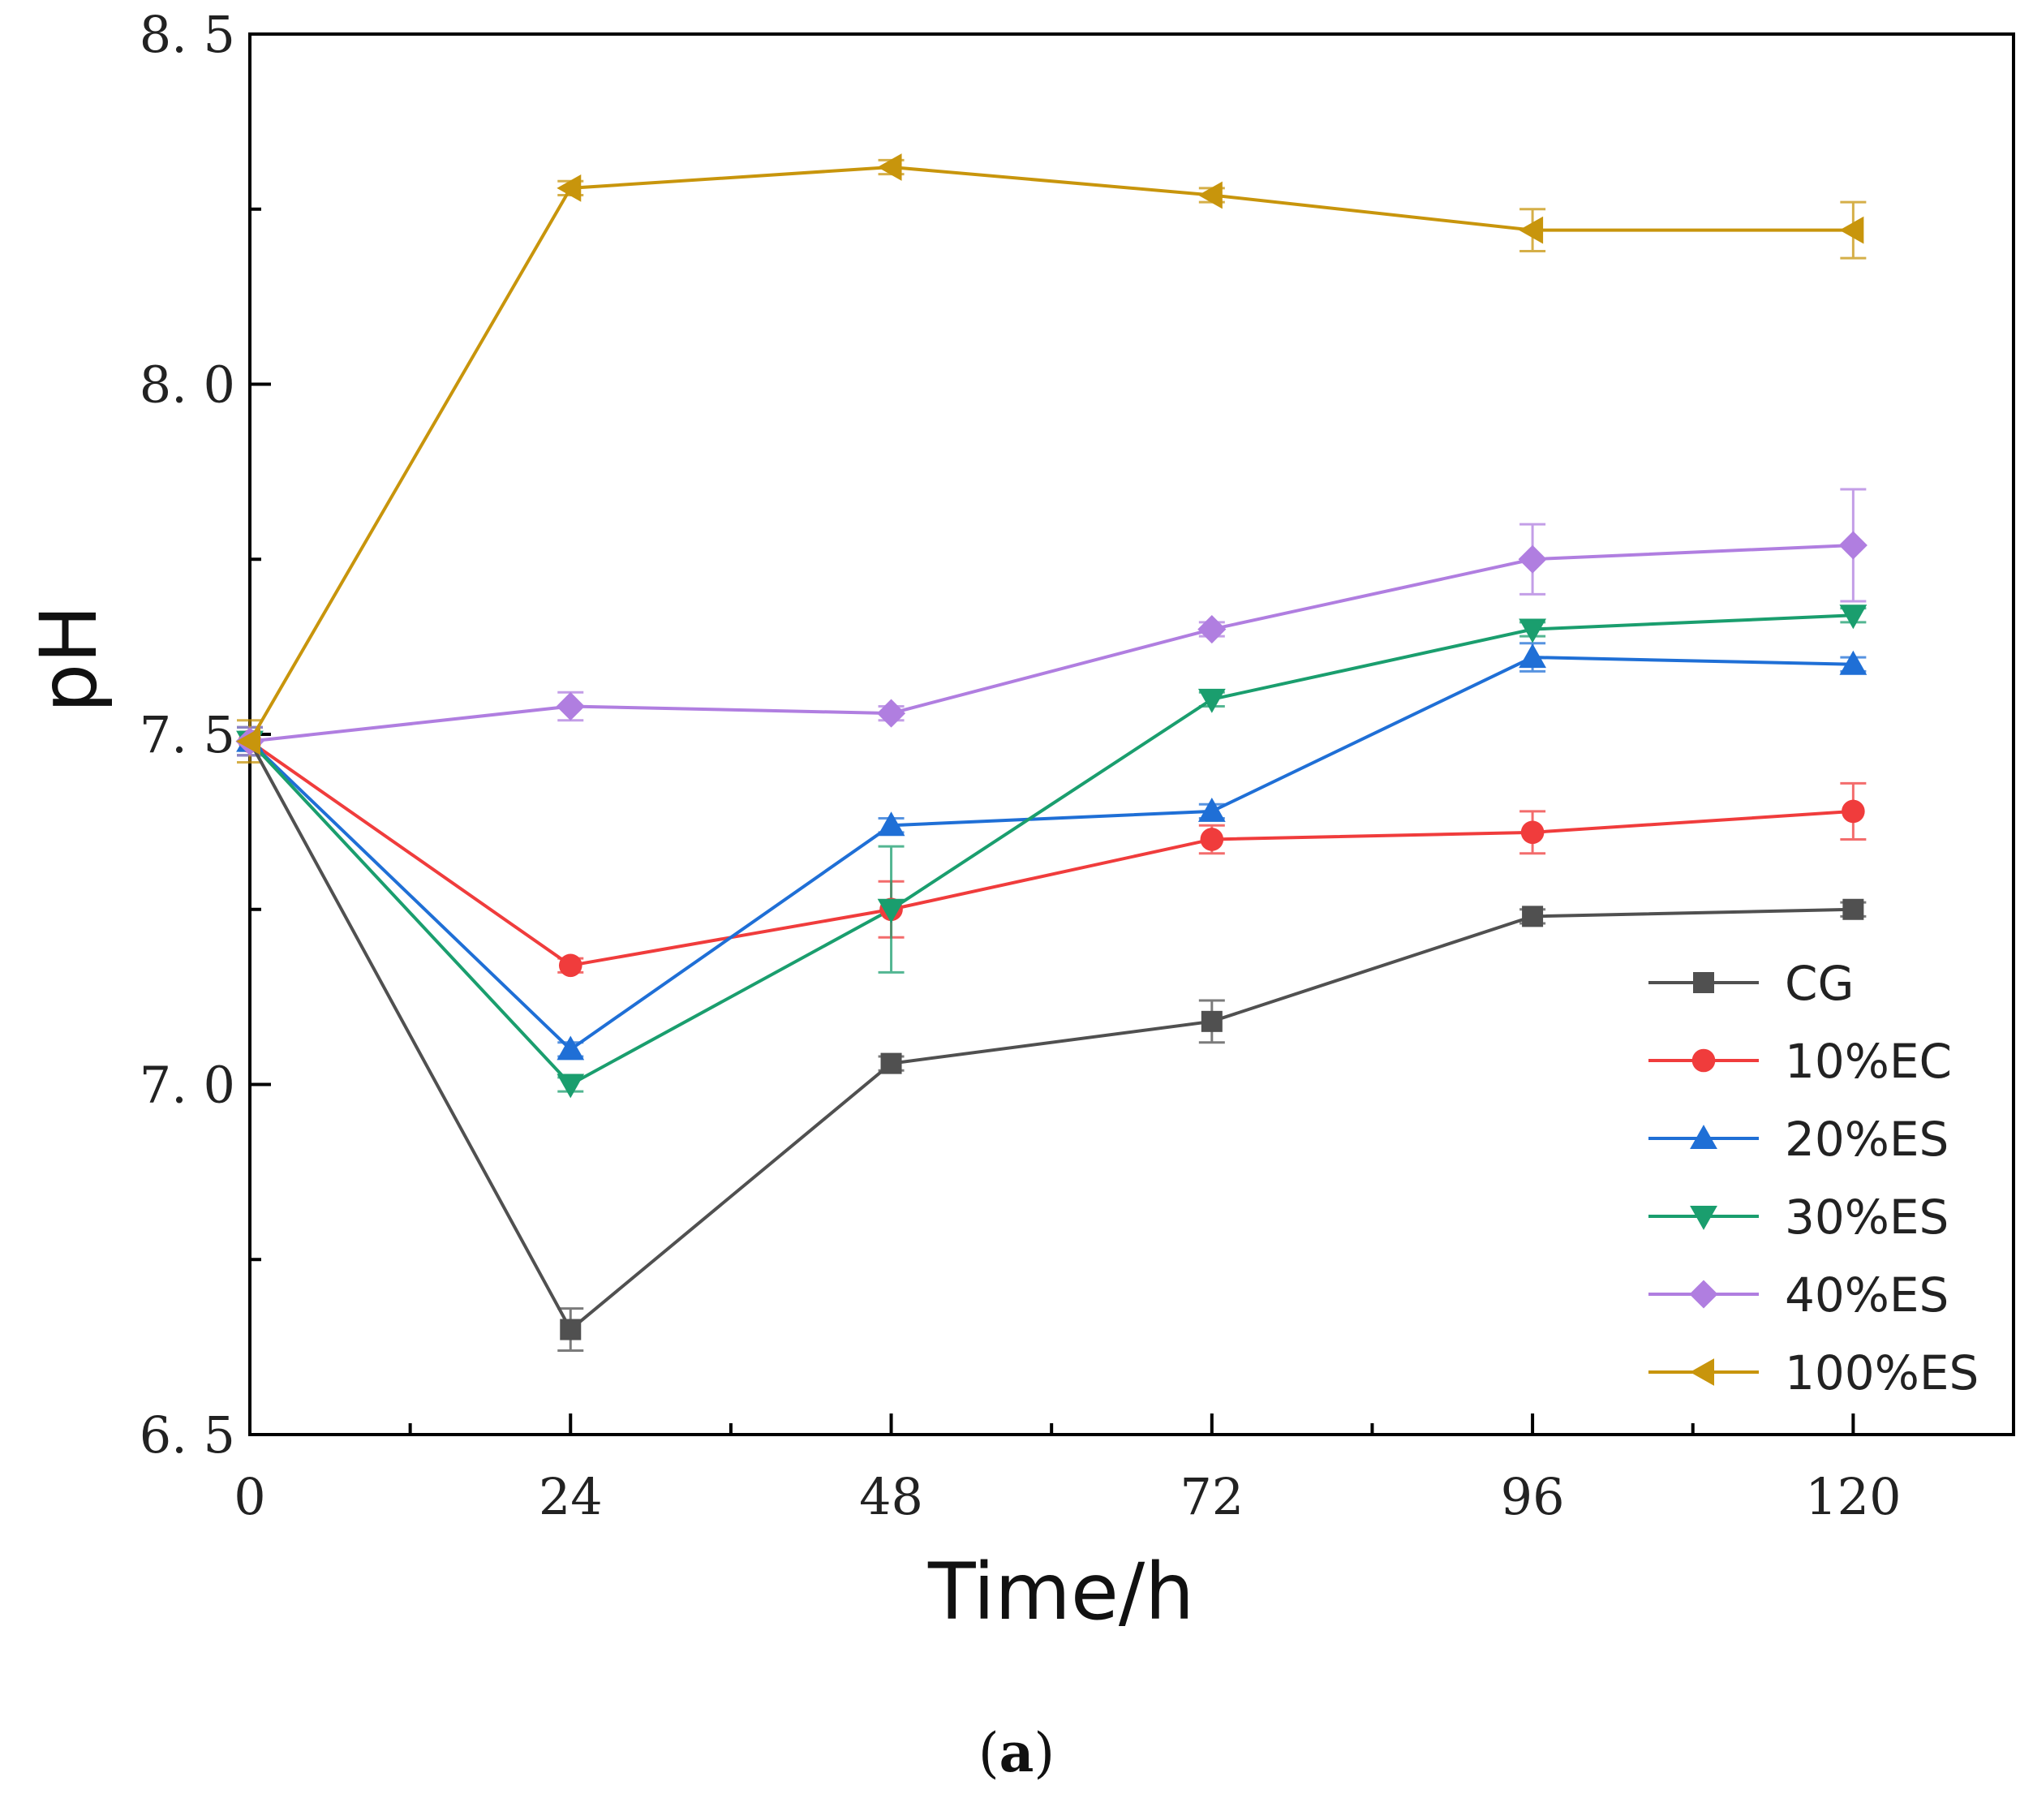 This screenshot has width=2033, height=1820. I want to click on legend-label: 10%EC, so click(1869, 1061).